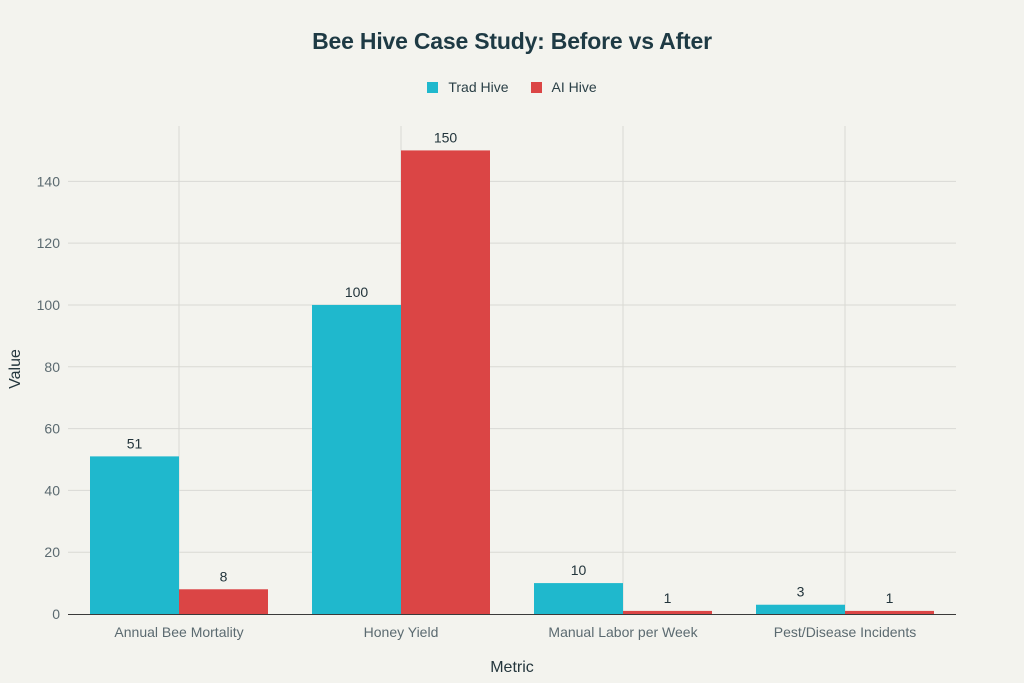  I want to click on chart-title: Bee Hive Case Study: Before vs After, so click(512, 41).